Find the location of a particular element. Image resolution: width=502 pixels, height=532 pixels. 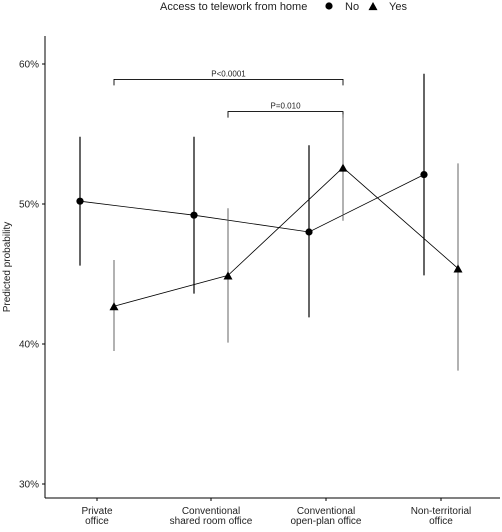

x-tick-label: shared room office is located at coordinates (211, 521).